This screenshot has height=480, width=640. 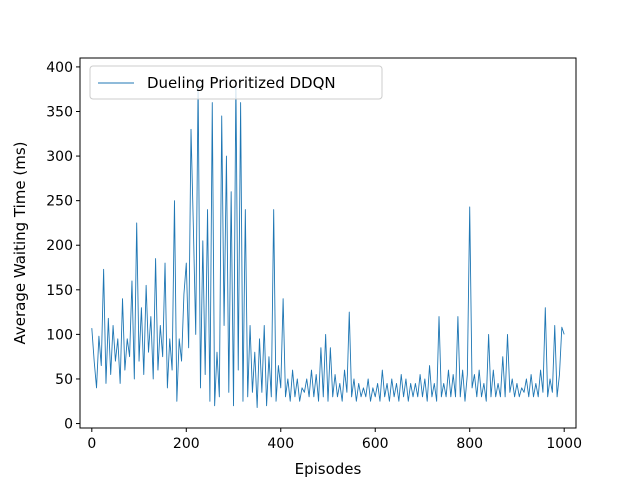 I want to click on y-tick-label: 50, so click(x=64, y=380).